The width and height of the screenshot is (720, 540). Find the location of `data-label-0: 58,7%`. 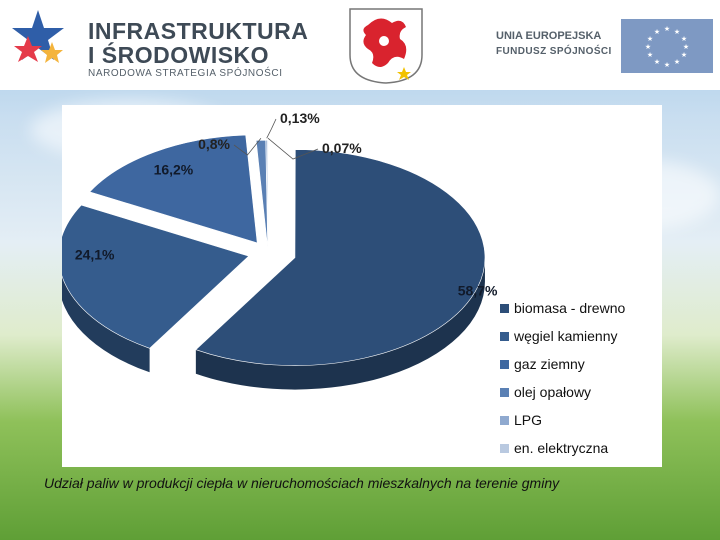

data-label-0: 58,7% is located at coordinates (478, 290).